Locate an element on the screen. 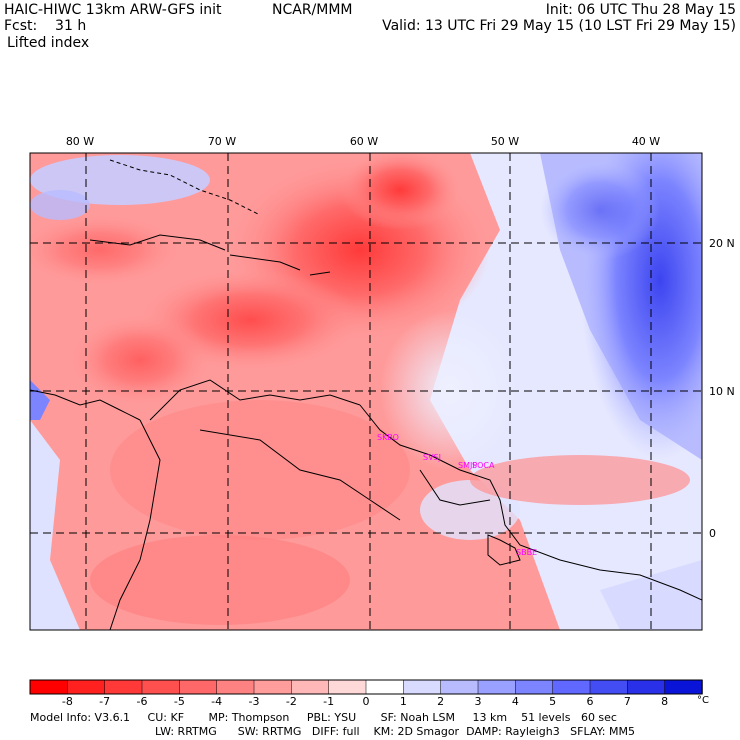  colorbar-tick-label: 5 is located at coordinates (553, 701).